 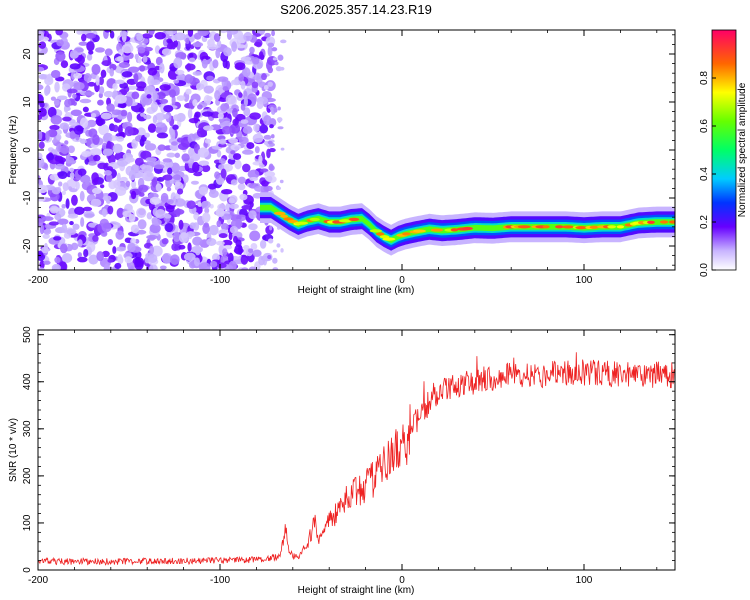 What do you see at coordinates (704, 270) in the screenshot?
I see `colorbar-tick-label: 0.0` at bounding box center [704, 270].